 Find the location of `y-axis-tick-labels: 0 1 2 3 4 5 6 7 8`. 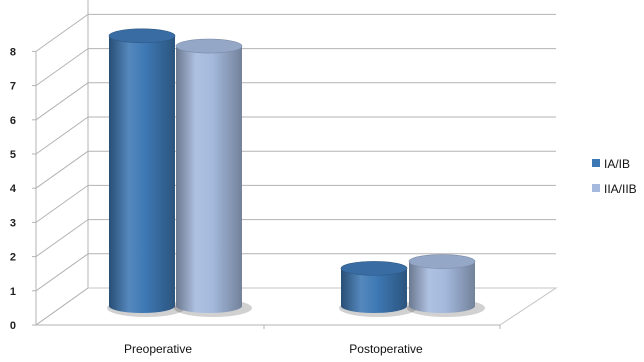

y-axis-tick-labels: 0 1 2 3 4 5 6 7 8 is located at coordinates (13, 189).